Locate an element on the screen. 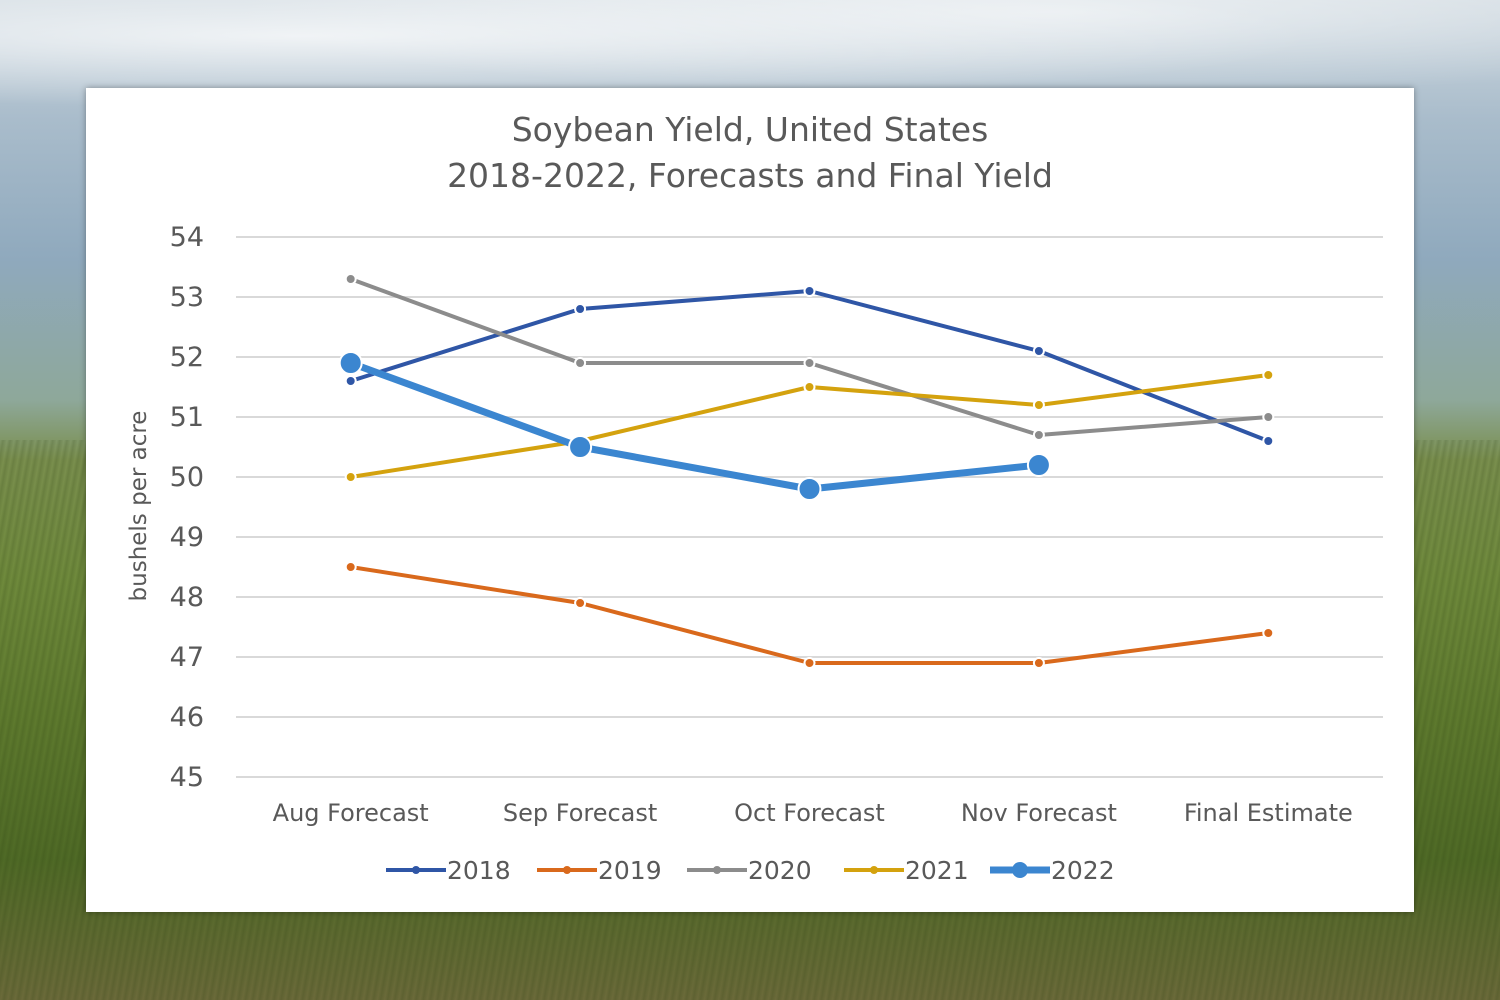 The height and width of the screenshot is (1000, 1500). chart-title-line-1: Soybean Yield, United States is located at coordinates (750, 129).